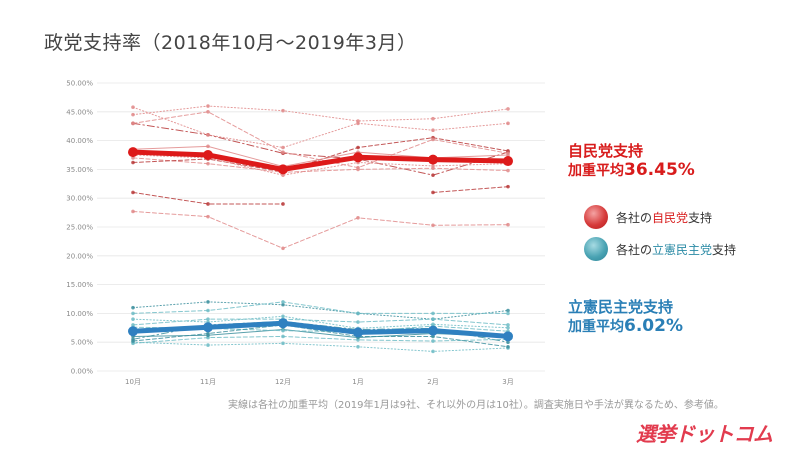 This screenshot has width=800, height=450. I want to click on cdp-annotation-avg: 加重平均6.02%, so click(625, 326).